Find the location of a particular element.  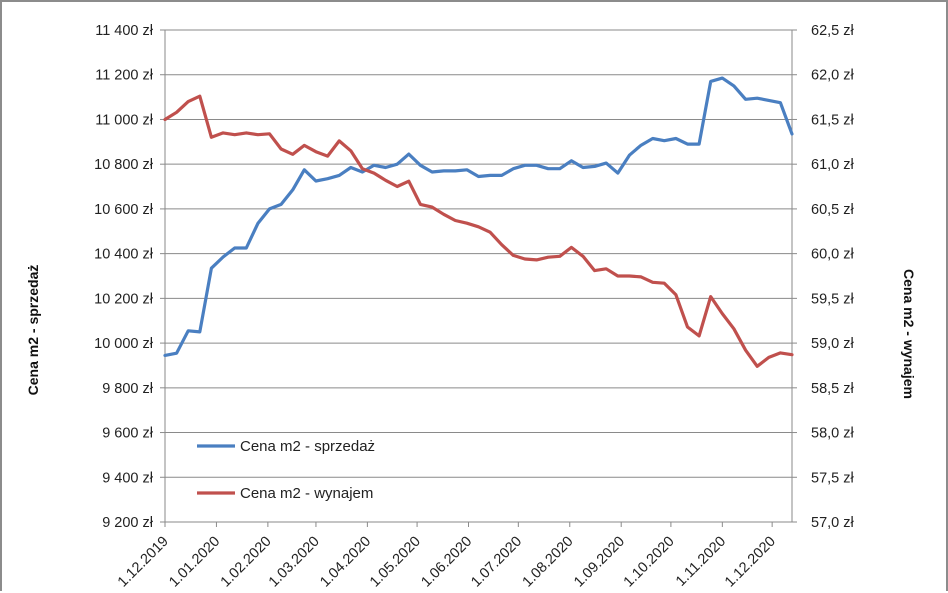

x-tick-label: 1.05.2020 is located at coordinates (395, 562).